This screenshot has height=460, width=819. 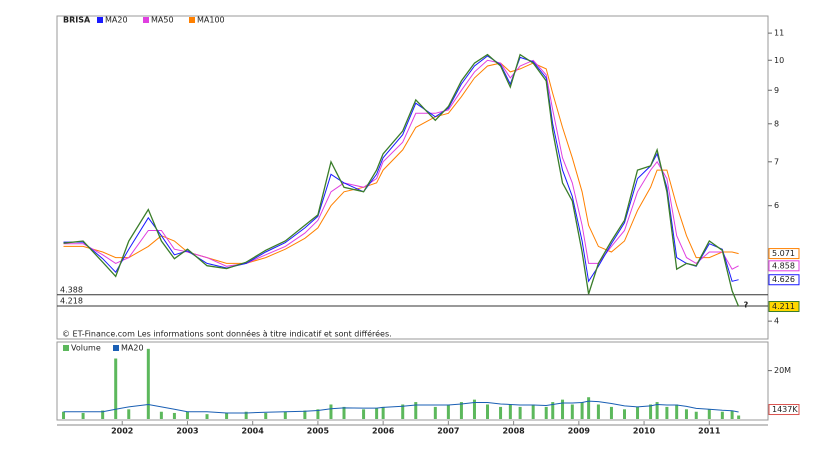 What do you see at coordinates (644, 431) in the screenshot?
I see `x-tick-label: 2010` at bounding box center [644, 431].